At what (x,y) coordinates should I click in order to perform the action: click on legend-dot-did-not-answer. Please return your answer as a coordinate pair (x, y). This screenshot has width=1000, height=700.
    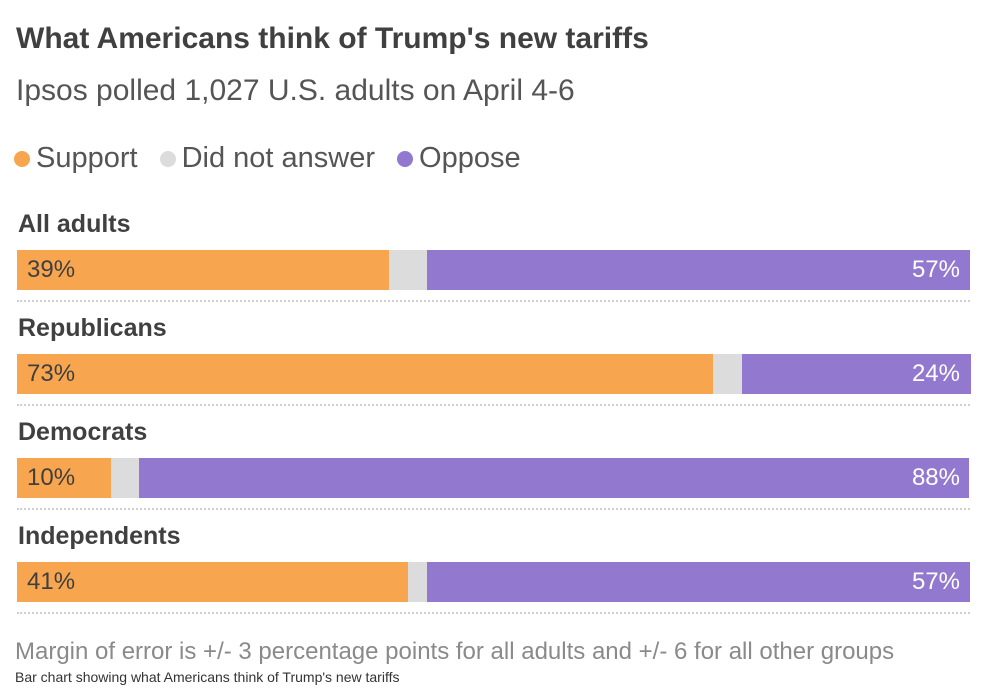
    Looking at the image, I should click on (167, 158).